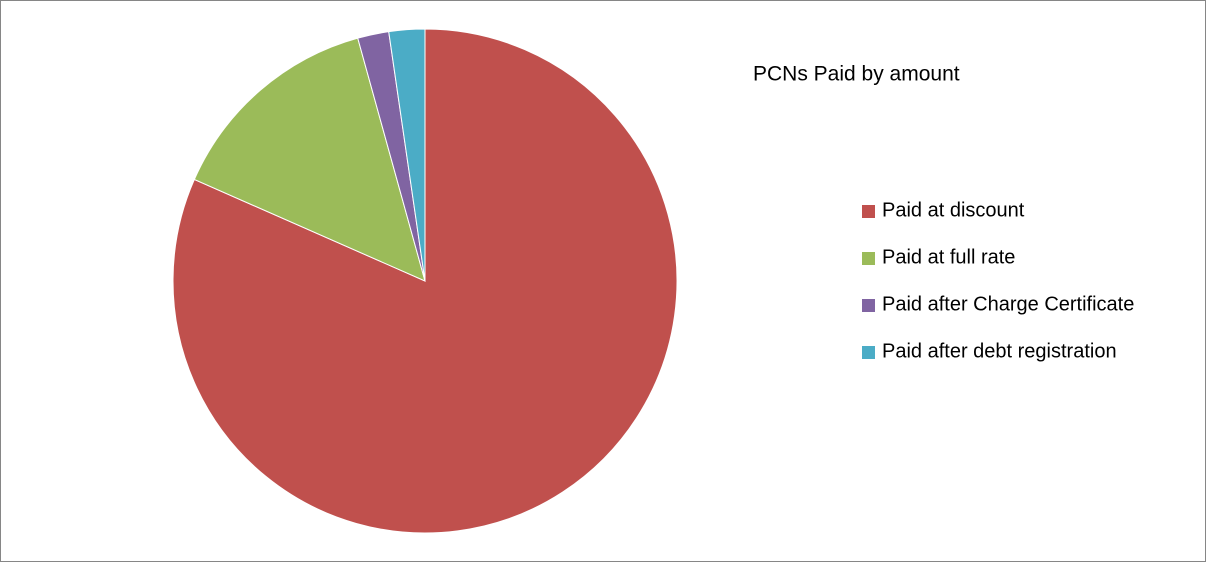  What do you see at coordinates (856, 74) in the screenshot?
I see `chart-title: PCNs Paid by amount` at bounding box center [856, 74].